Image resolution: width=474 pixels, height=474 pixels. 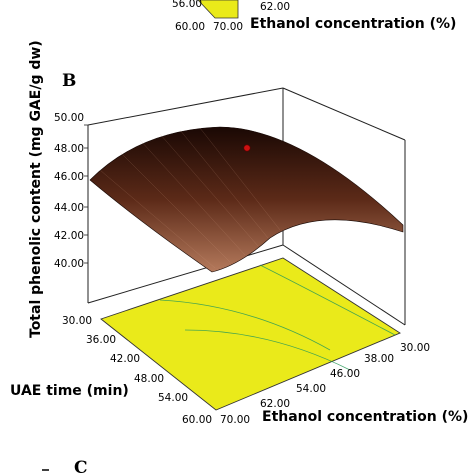 What do you see at coordinates (190, 27) in the screenshot?
I see `chart-a-y-tick-60: 60.00` at bounding box center [190, 27].